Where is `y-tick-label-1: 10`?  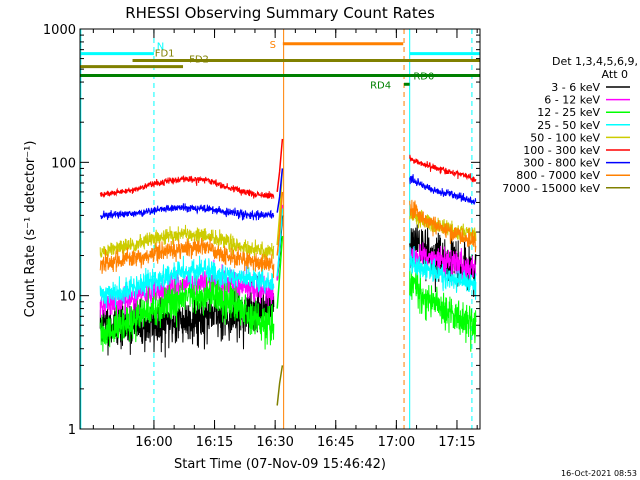
y-tick-label-1: 10 is located at coordinates (67, 297).